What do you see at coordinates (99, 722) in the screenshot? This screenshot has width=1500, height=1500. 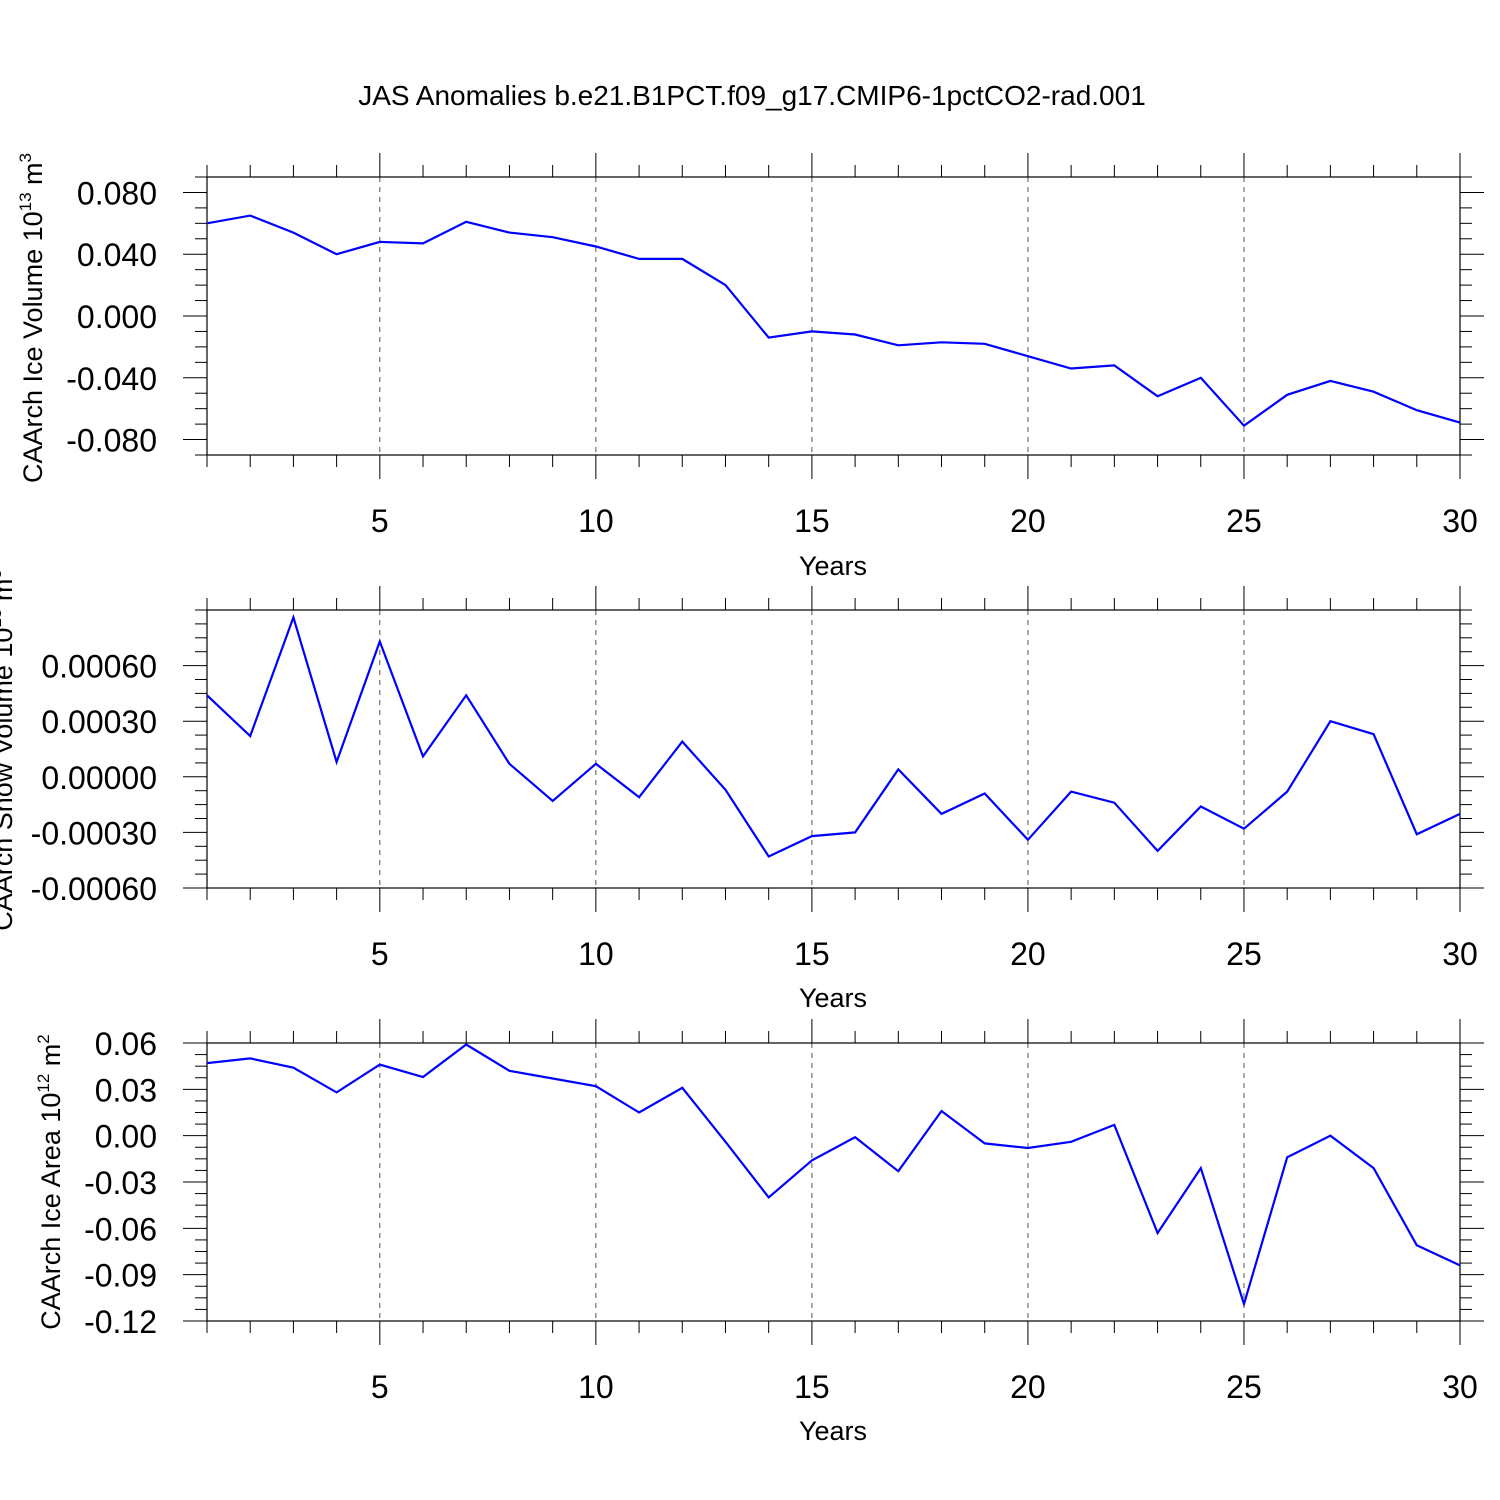 I see `y-tick-label: 0.00030` at bounding box center [99, 722].